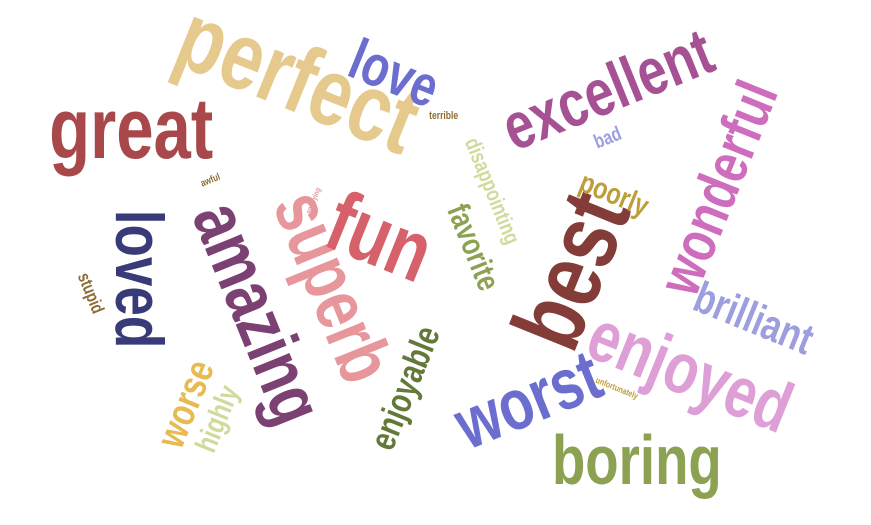 The image size is (871, 525). I want to click on word-wonderful: wonderful, so click(717, 188).